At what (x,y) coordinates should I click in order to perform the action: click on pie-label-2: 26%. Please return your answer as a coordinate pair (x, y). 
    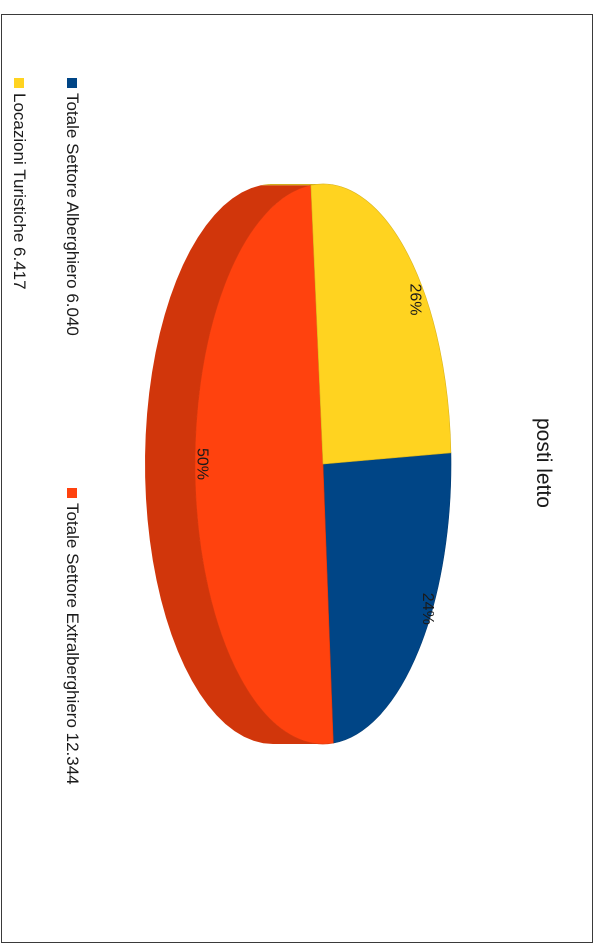
    Looking at the image, I should click on (415, 299).